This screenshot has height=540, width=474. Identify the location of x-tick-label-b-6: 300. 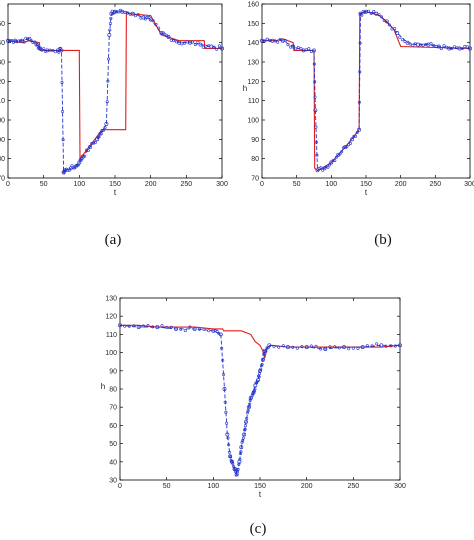
(469, 184).